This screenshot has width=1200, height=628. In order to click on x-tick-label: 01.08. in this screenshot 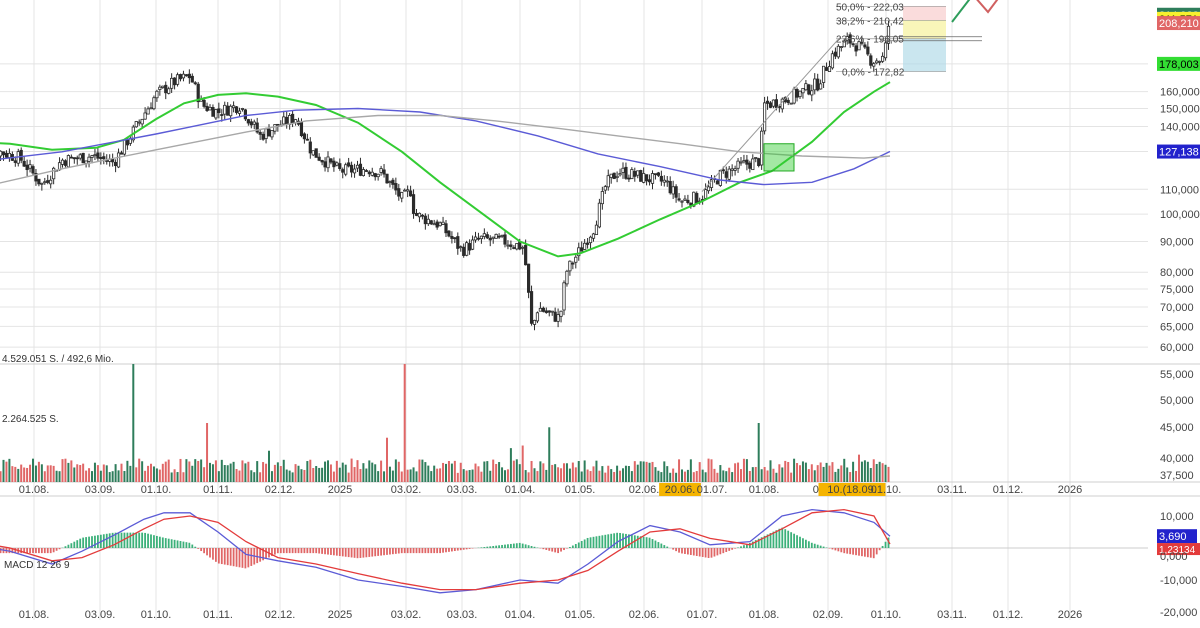, I will do `click(34, 490)`.